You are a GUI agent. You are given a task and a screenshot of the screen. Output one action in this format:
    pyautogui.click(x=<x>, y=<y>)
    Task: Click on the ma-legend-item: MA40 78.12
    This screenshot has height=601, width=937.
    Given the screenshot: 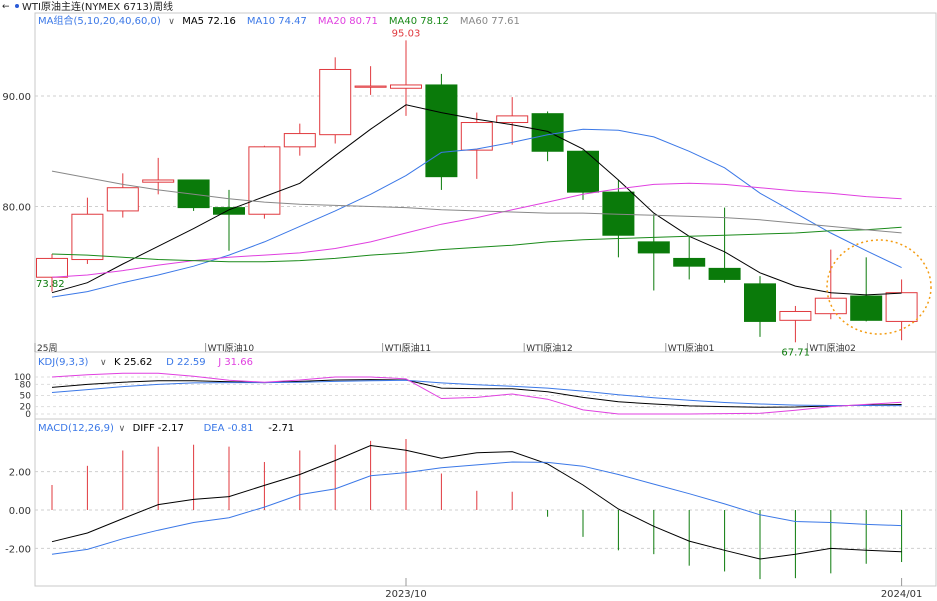 What is the action you would take?
    pyautogui.click(x=419, y=21)
    